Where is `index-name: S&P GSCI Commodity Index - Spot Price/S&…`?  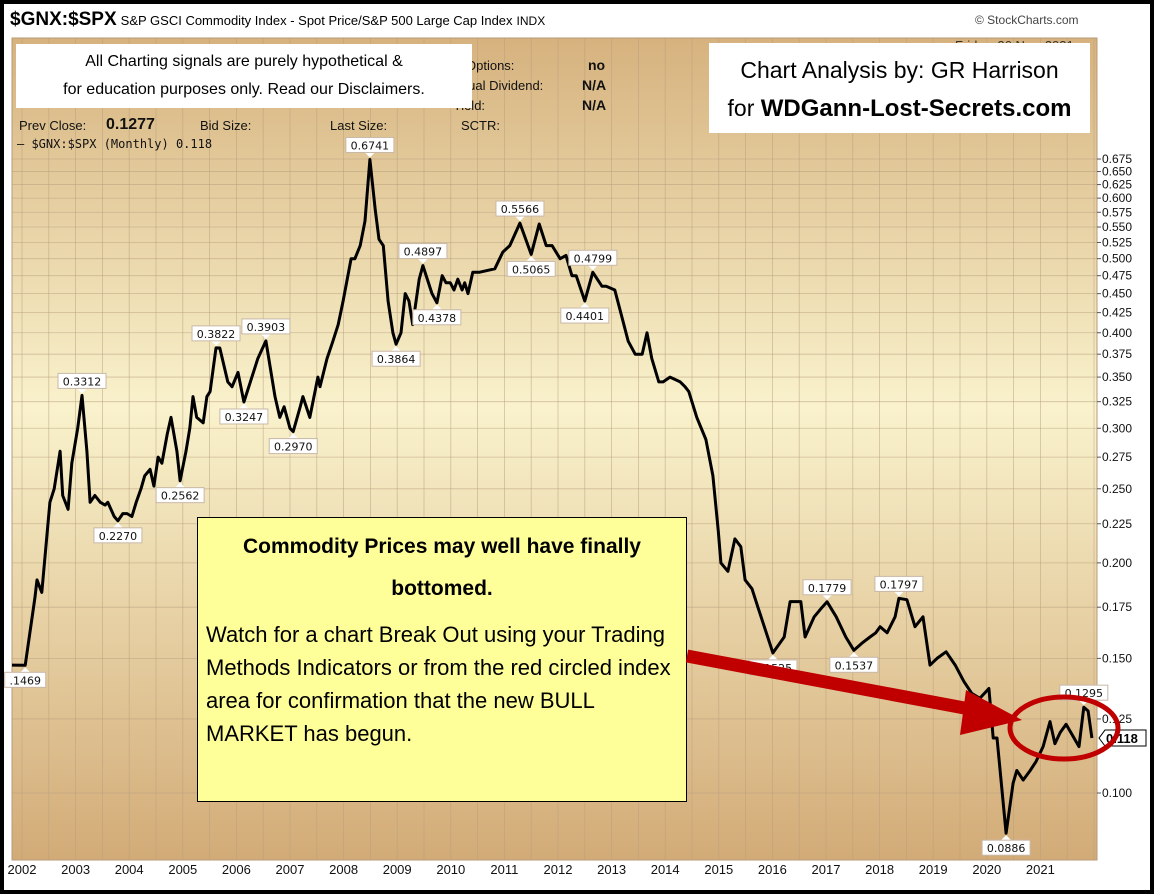 index-name: S&P GSCI Commodity Index - Spot Price/S&… is located at coordinates (316, 20).